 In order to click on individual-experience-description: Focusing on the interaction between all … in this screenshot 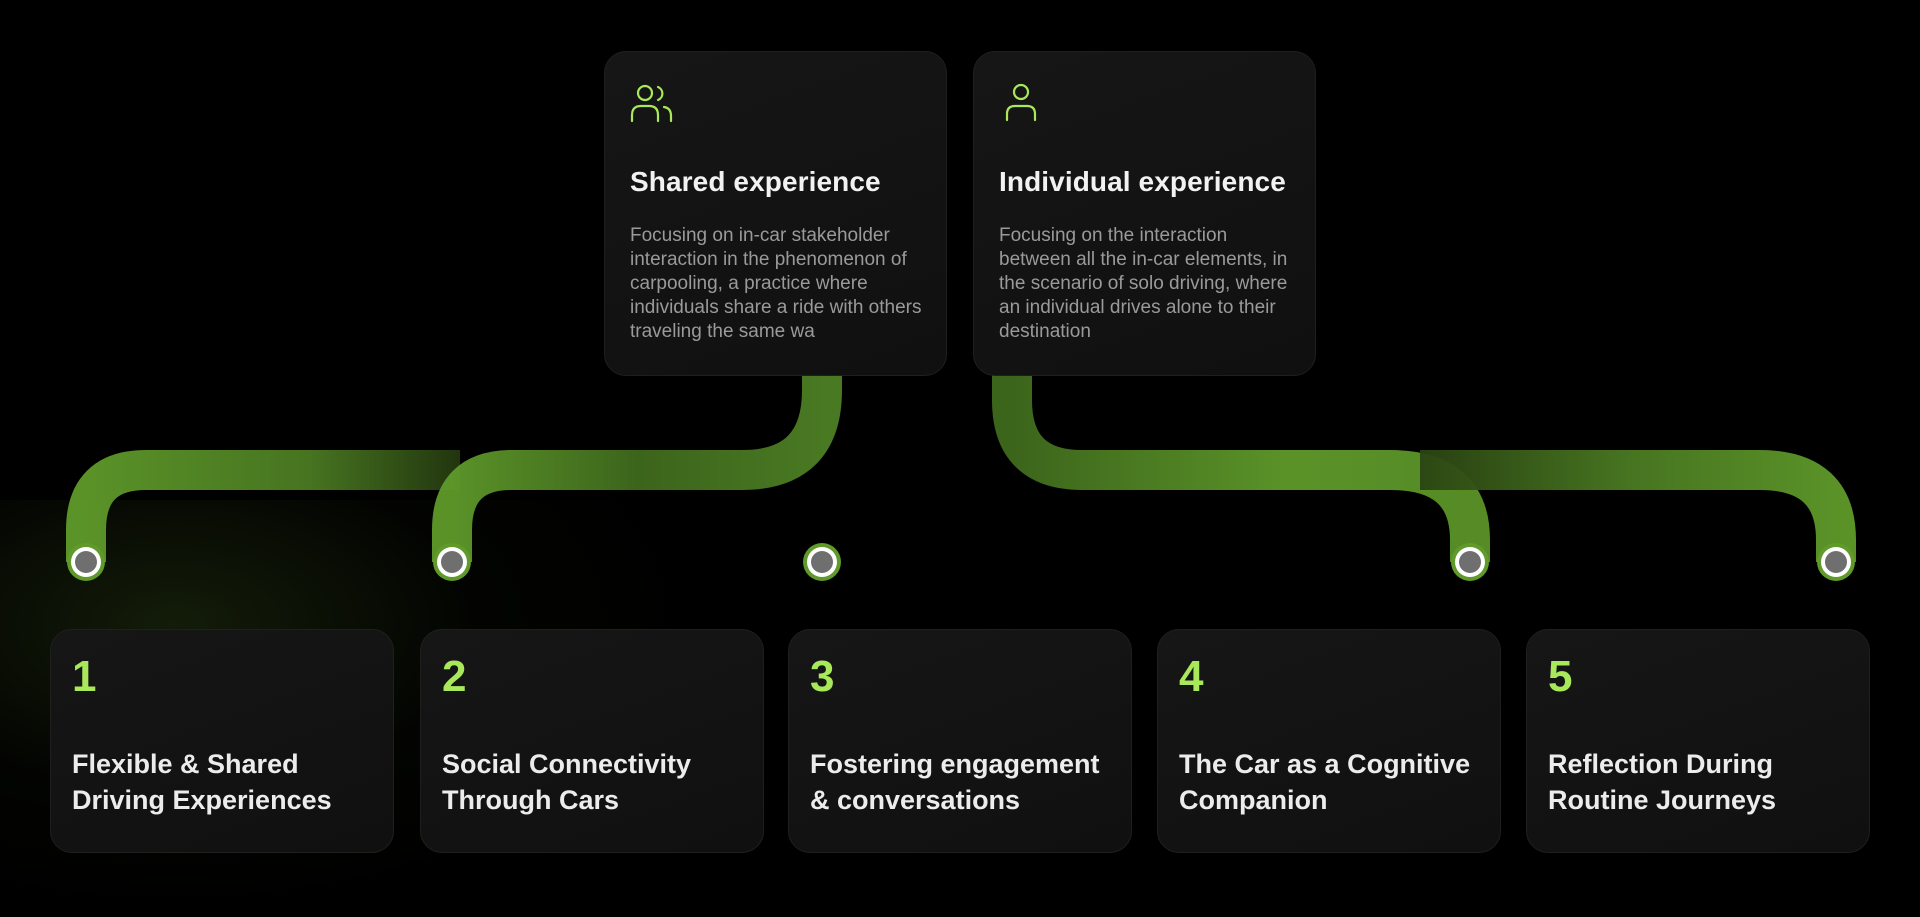, I will do `click(1143, 283)`.